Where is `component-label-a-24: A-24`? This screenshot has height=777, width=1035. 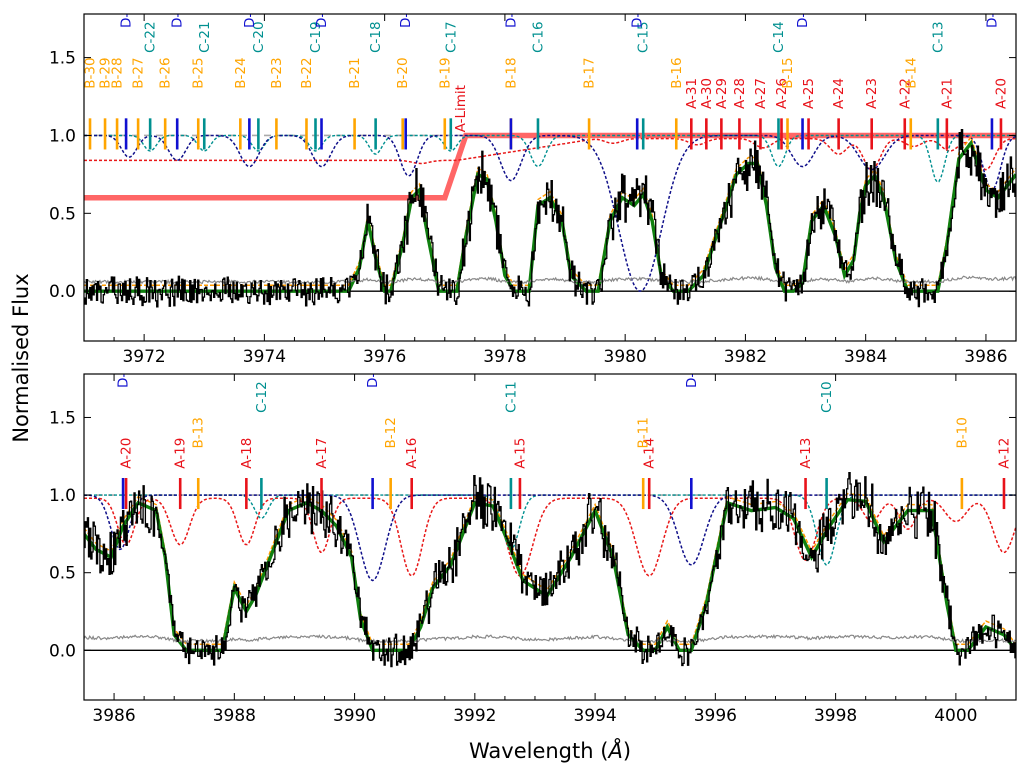
component-label-a-24: A-24 is located at coordinates (839, 93).